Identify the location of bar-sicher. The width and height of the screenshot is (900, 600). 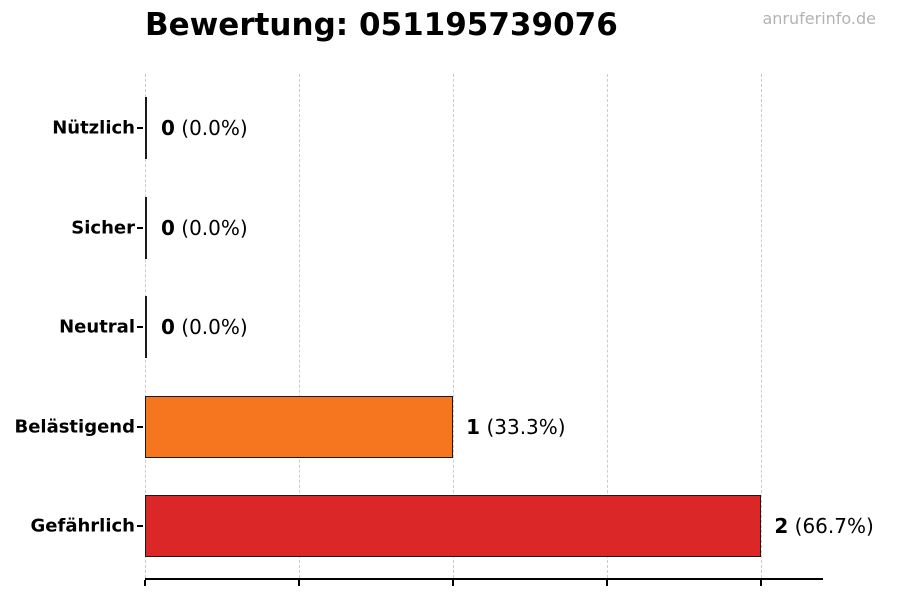
(146, 227).